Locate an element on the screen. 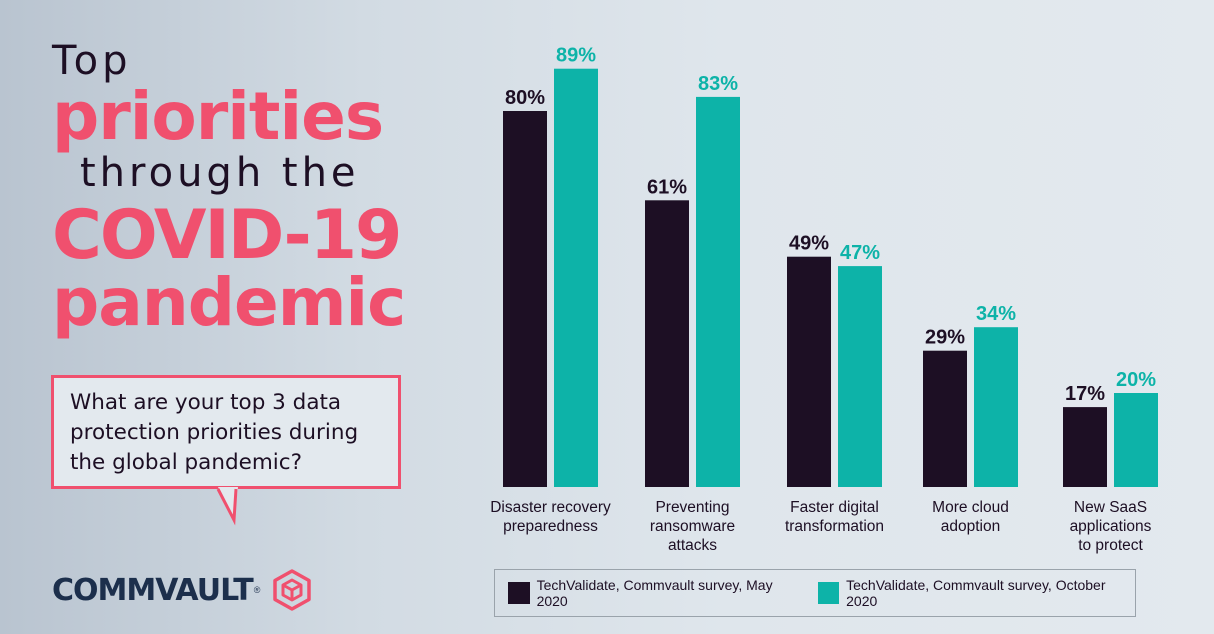  data-label-disaster-recovery-preparedness-series-2: 89% is located at coordinates (576, 56).